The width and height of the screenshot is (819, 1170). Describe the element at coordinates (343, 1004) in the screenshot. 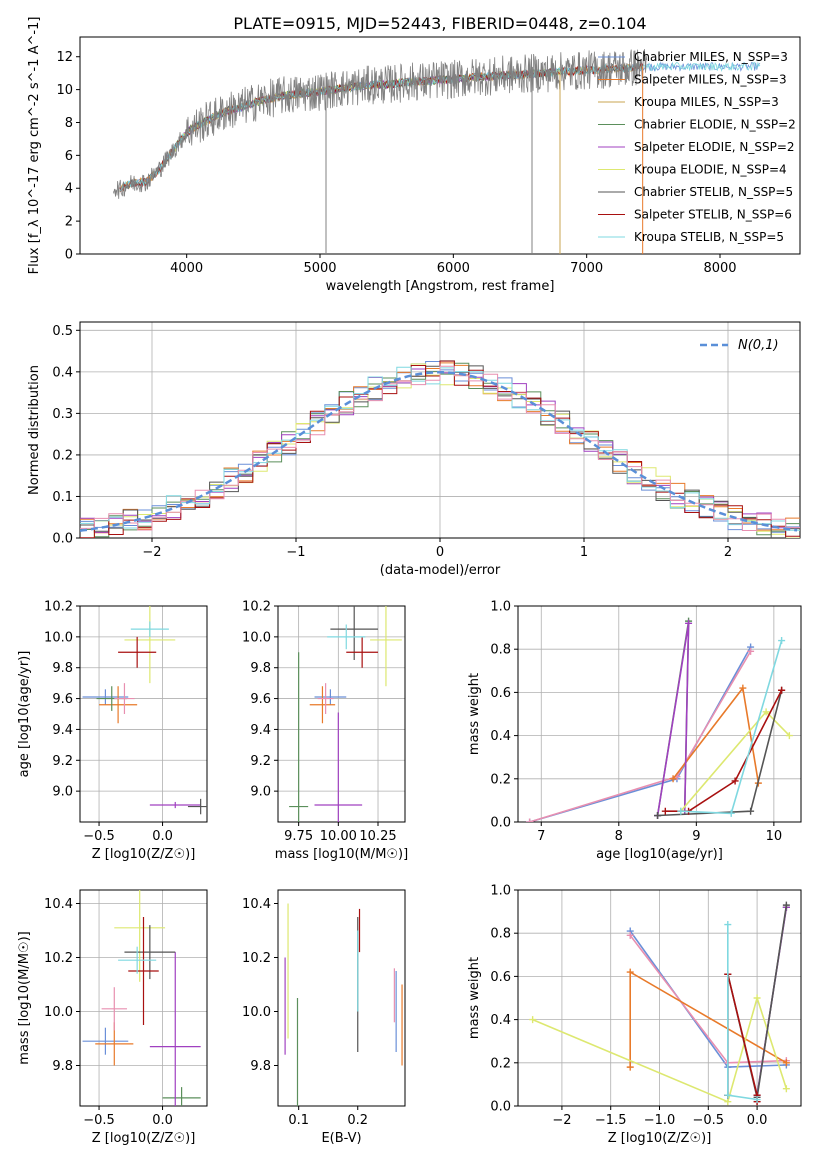

I see `mass-vs-EBV-points` at that location.